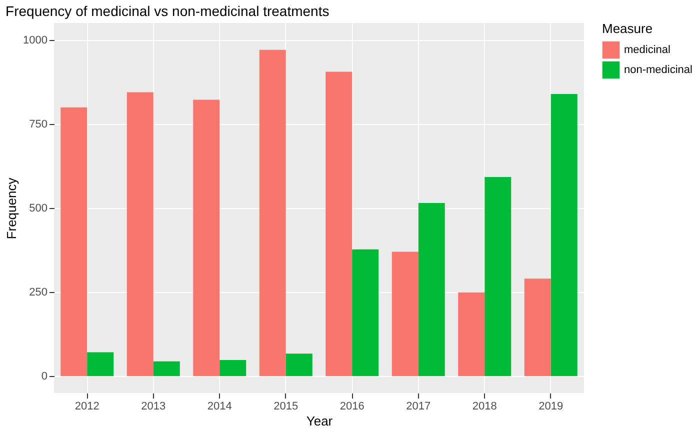 The height and width of the screenshot is (446, 699). I want to click on x-tick-label: 2014, so click(219, 406).